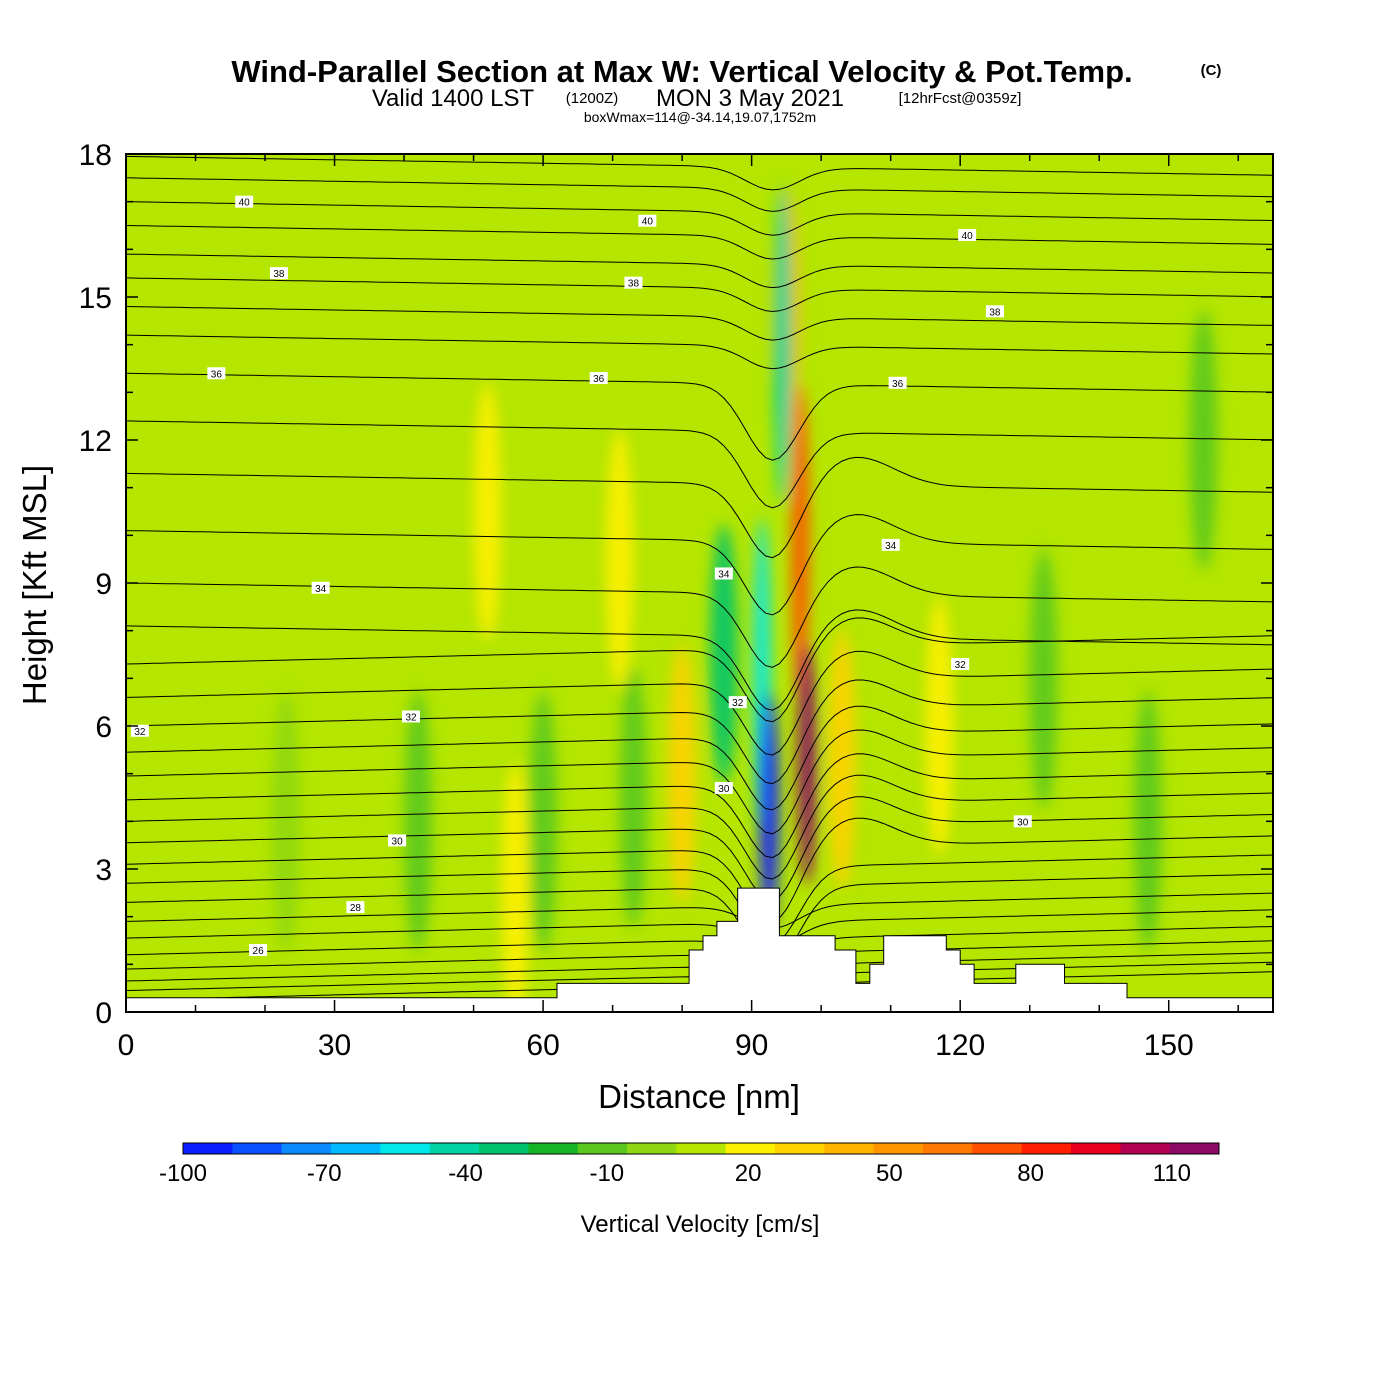  What do you see at coordinates (1030, 1173) in the screenshot?
I see `colorbar-tick-label: 80` at bounding box center [1030, 1173].